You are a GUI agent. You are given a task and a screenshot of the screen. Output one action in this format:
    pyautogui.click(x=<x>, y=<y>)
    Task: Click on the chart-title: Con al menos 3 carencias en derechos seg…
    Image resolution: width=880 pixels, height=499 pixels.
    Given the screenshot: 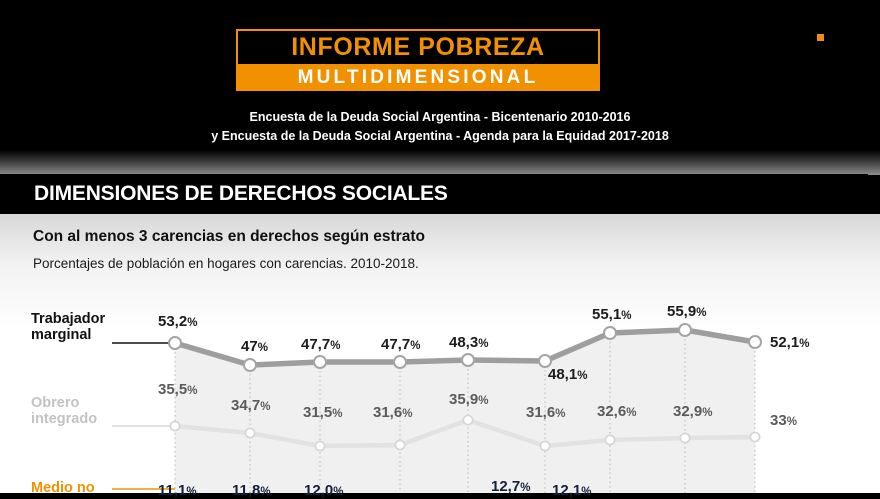 What is the action you would take?
    pyautogui.click(x=229, y=236)
    